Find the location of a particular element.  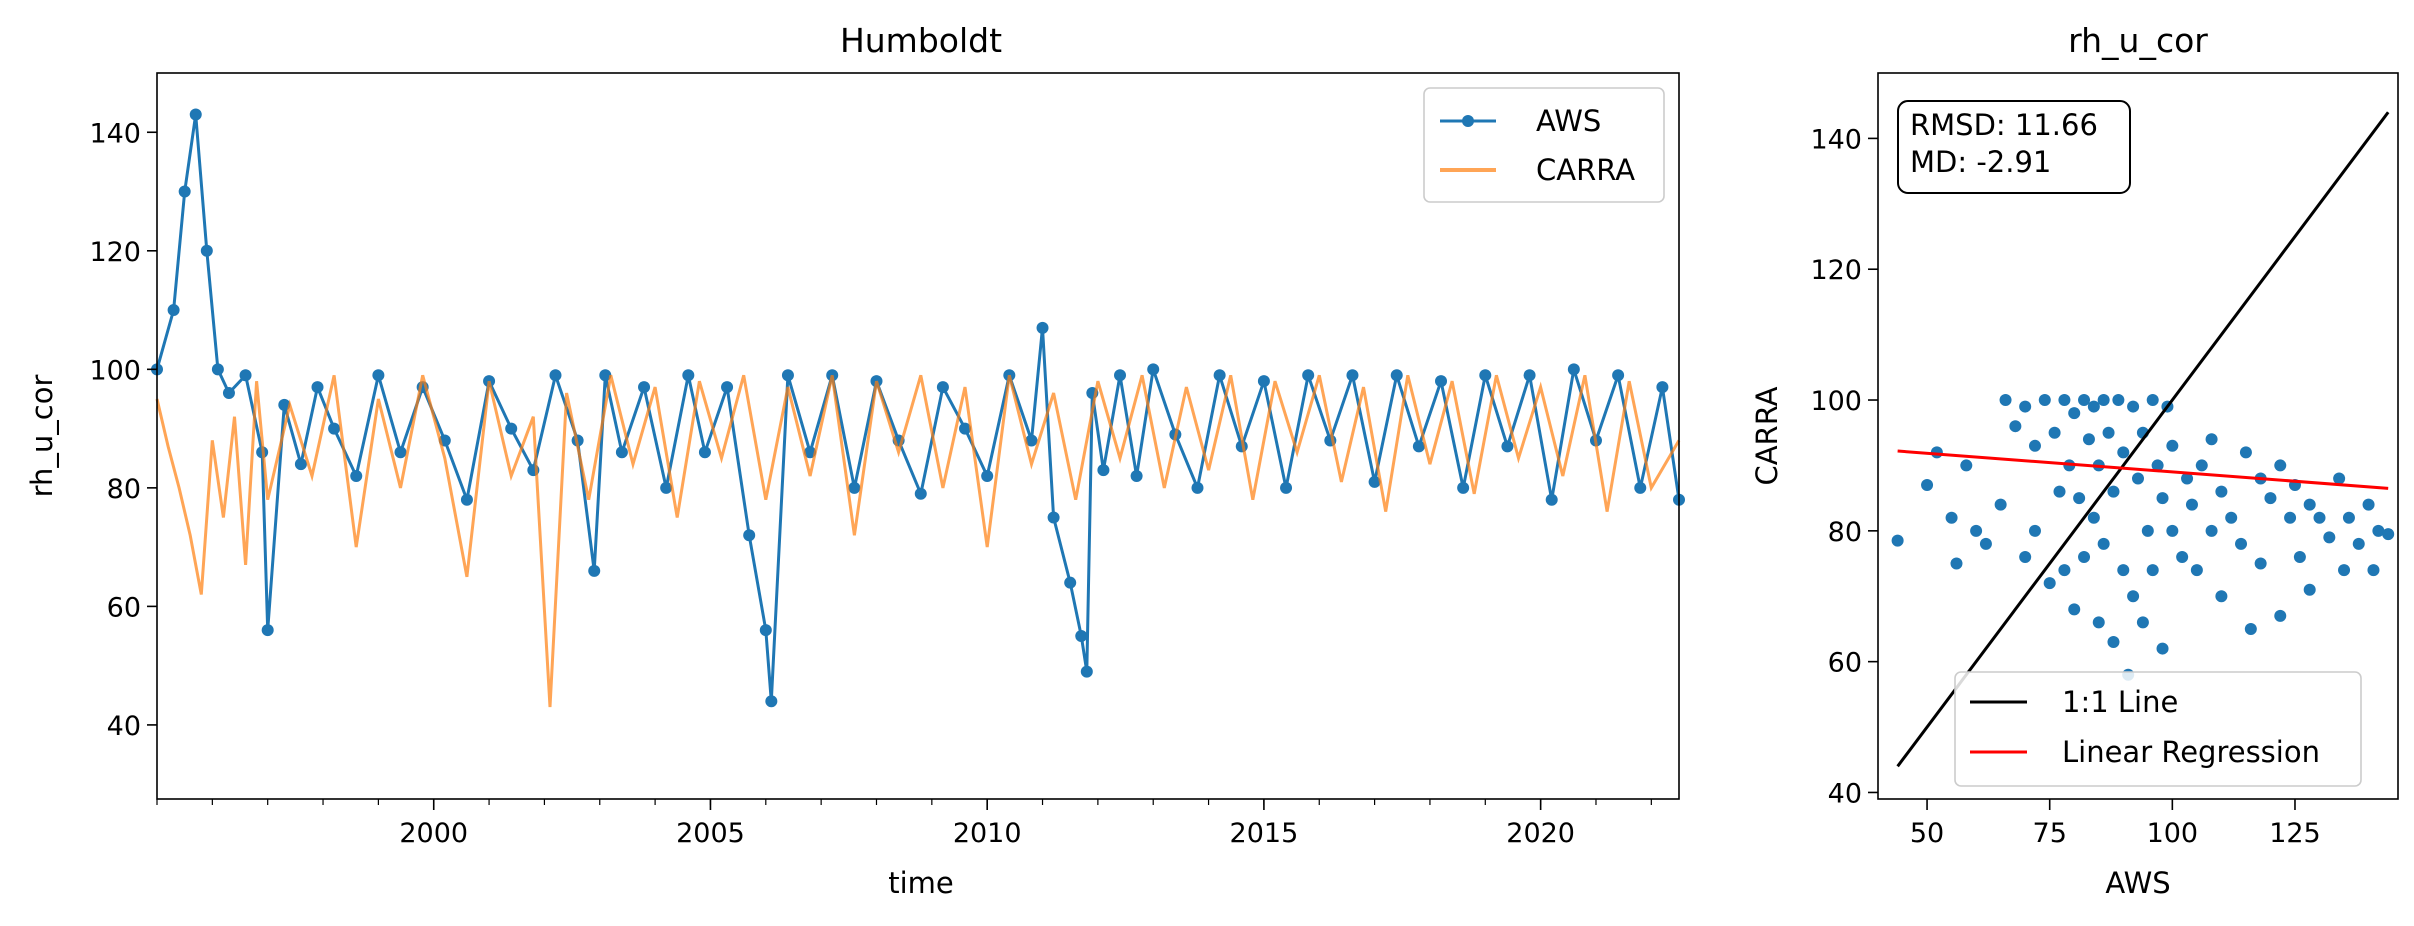

stats-box: RMSD: 11.66 MD: -2.91 is located at coordinates (2014, 147).